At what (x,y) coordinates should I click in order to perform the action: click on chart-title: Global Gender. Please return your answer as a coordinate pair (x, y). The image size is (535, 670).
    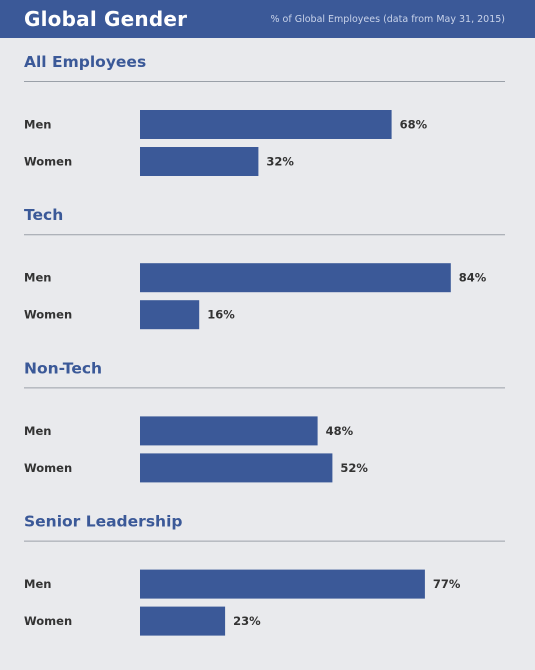
    Looking at the image, I should click on (106, 19).